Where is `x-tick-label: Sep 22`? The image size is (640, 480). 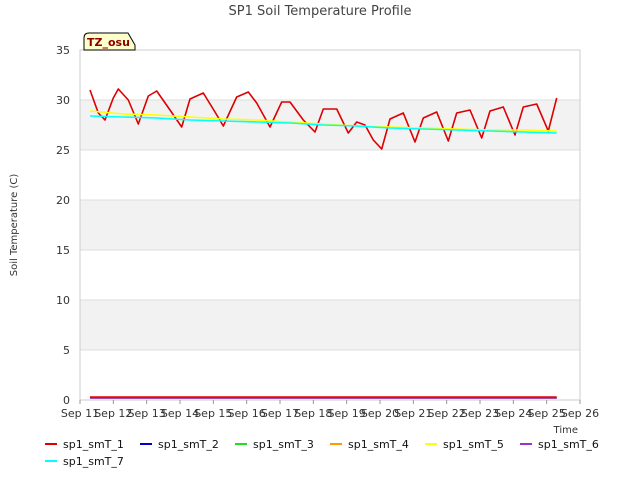 x-tick-label: Sep 22 is located at coordinates (447, 413).